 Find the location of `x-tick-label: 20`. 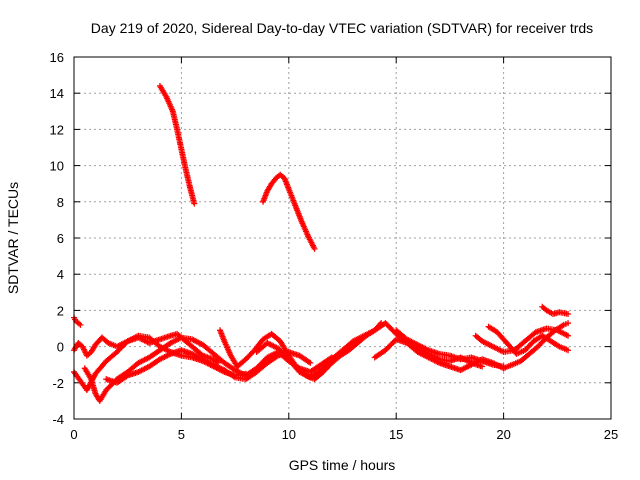

x-tick-label: 20 is located at coordinates (503, 434).